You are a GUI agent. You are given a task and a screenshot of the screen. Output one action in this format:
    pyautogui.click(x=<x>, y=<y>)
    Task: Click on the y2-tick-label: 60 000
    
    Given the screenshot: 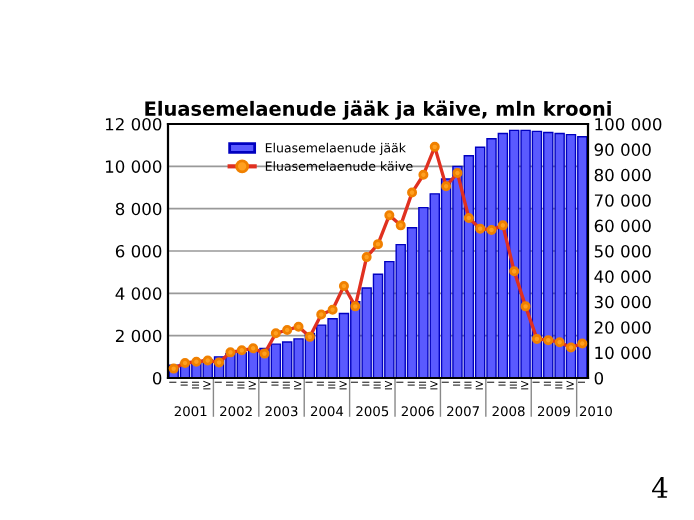 What is the action you would take?
    pyautogui.click(x=622, y=226)
    